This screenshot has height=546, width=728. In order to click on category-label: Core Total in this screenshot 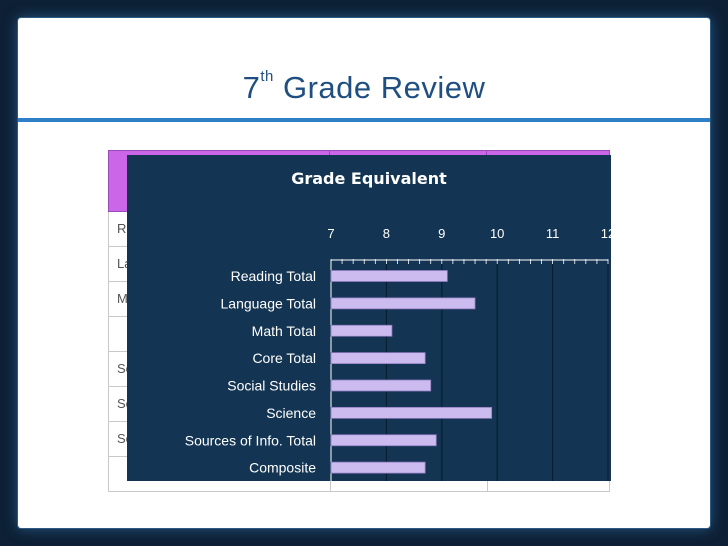, I will do `click(284, 358)`.